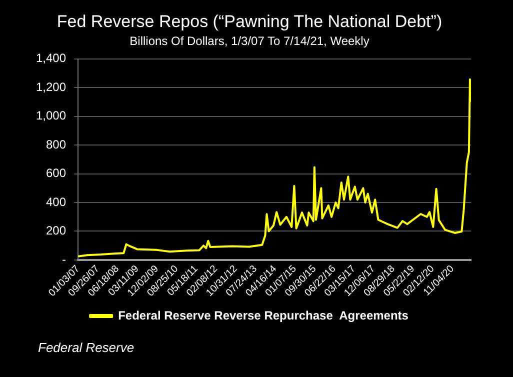  I want to click on chart-title: Fed Reverse Repos (“Pawning The National Debt”), so click(249, 21).